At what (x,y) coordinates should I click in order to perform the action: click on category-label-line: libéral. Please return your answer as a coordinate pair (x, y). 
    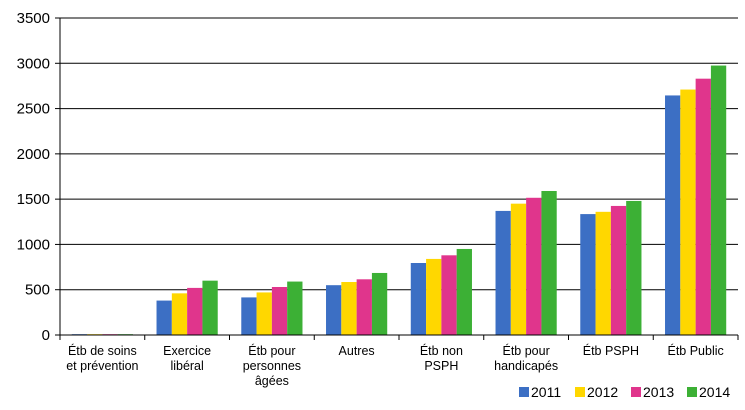
    Looking at the image, I should click on (186, 366).